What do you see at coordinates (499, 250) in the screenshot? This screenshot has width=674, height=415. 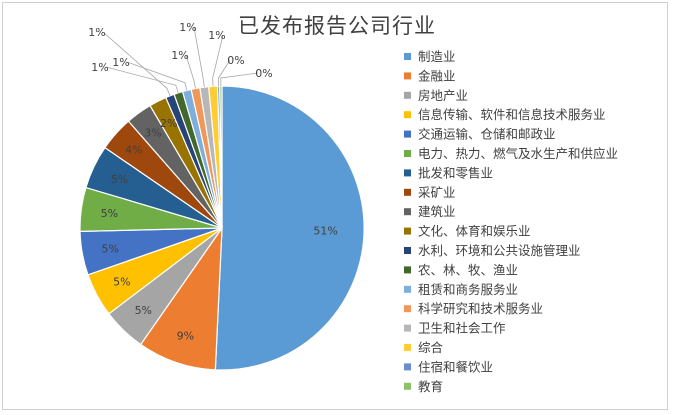 I see `legend-item: 水利、环境和公共设施管理业` at bounding box center [499, 250].